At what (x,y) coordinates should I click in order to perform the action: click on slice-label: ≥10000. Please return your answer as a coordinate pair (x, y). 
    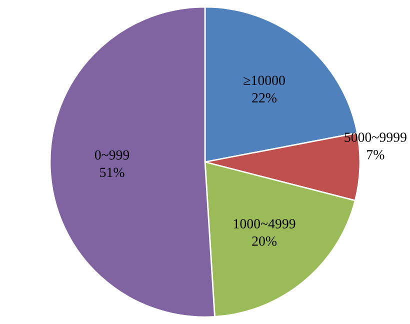
    Looking at the image, I should click on (264, 81).